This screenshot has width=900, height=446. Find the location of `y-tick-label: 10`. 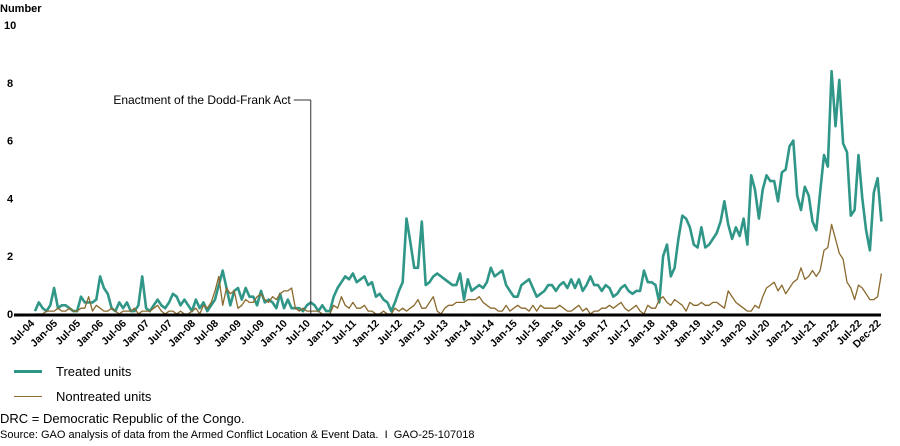

y-tick-label: 10 is located at coordinates (10, 26).